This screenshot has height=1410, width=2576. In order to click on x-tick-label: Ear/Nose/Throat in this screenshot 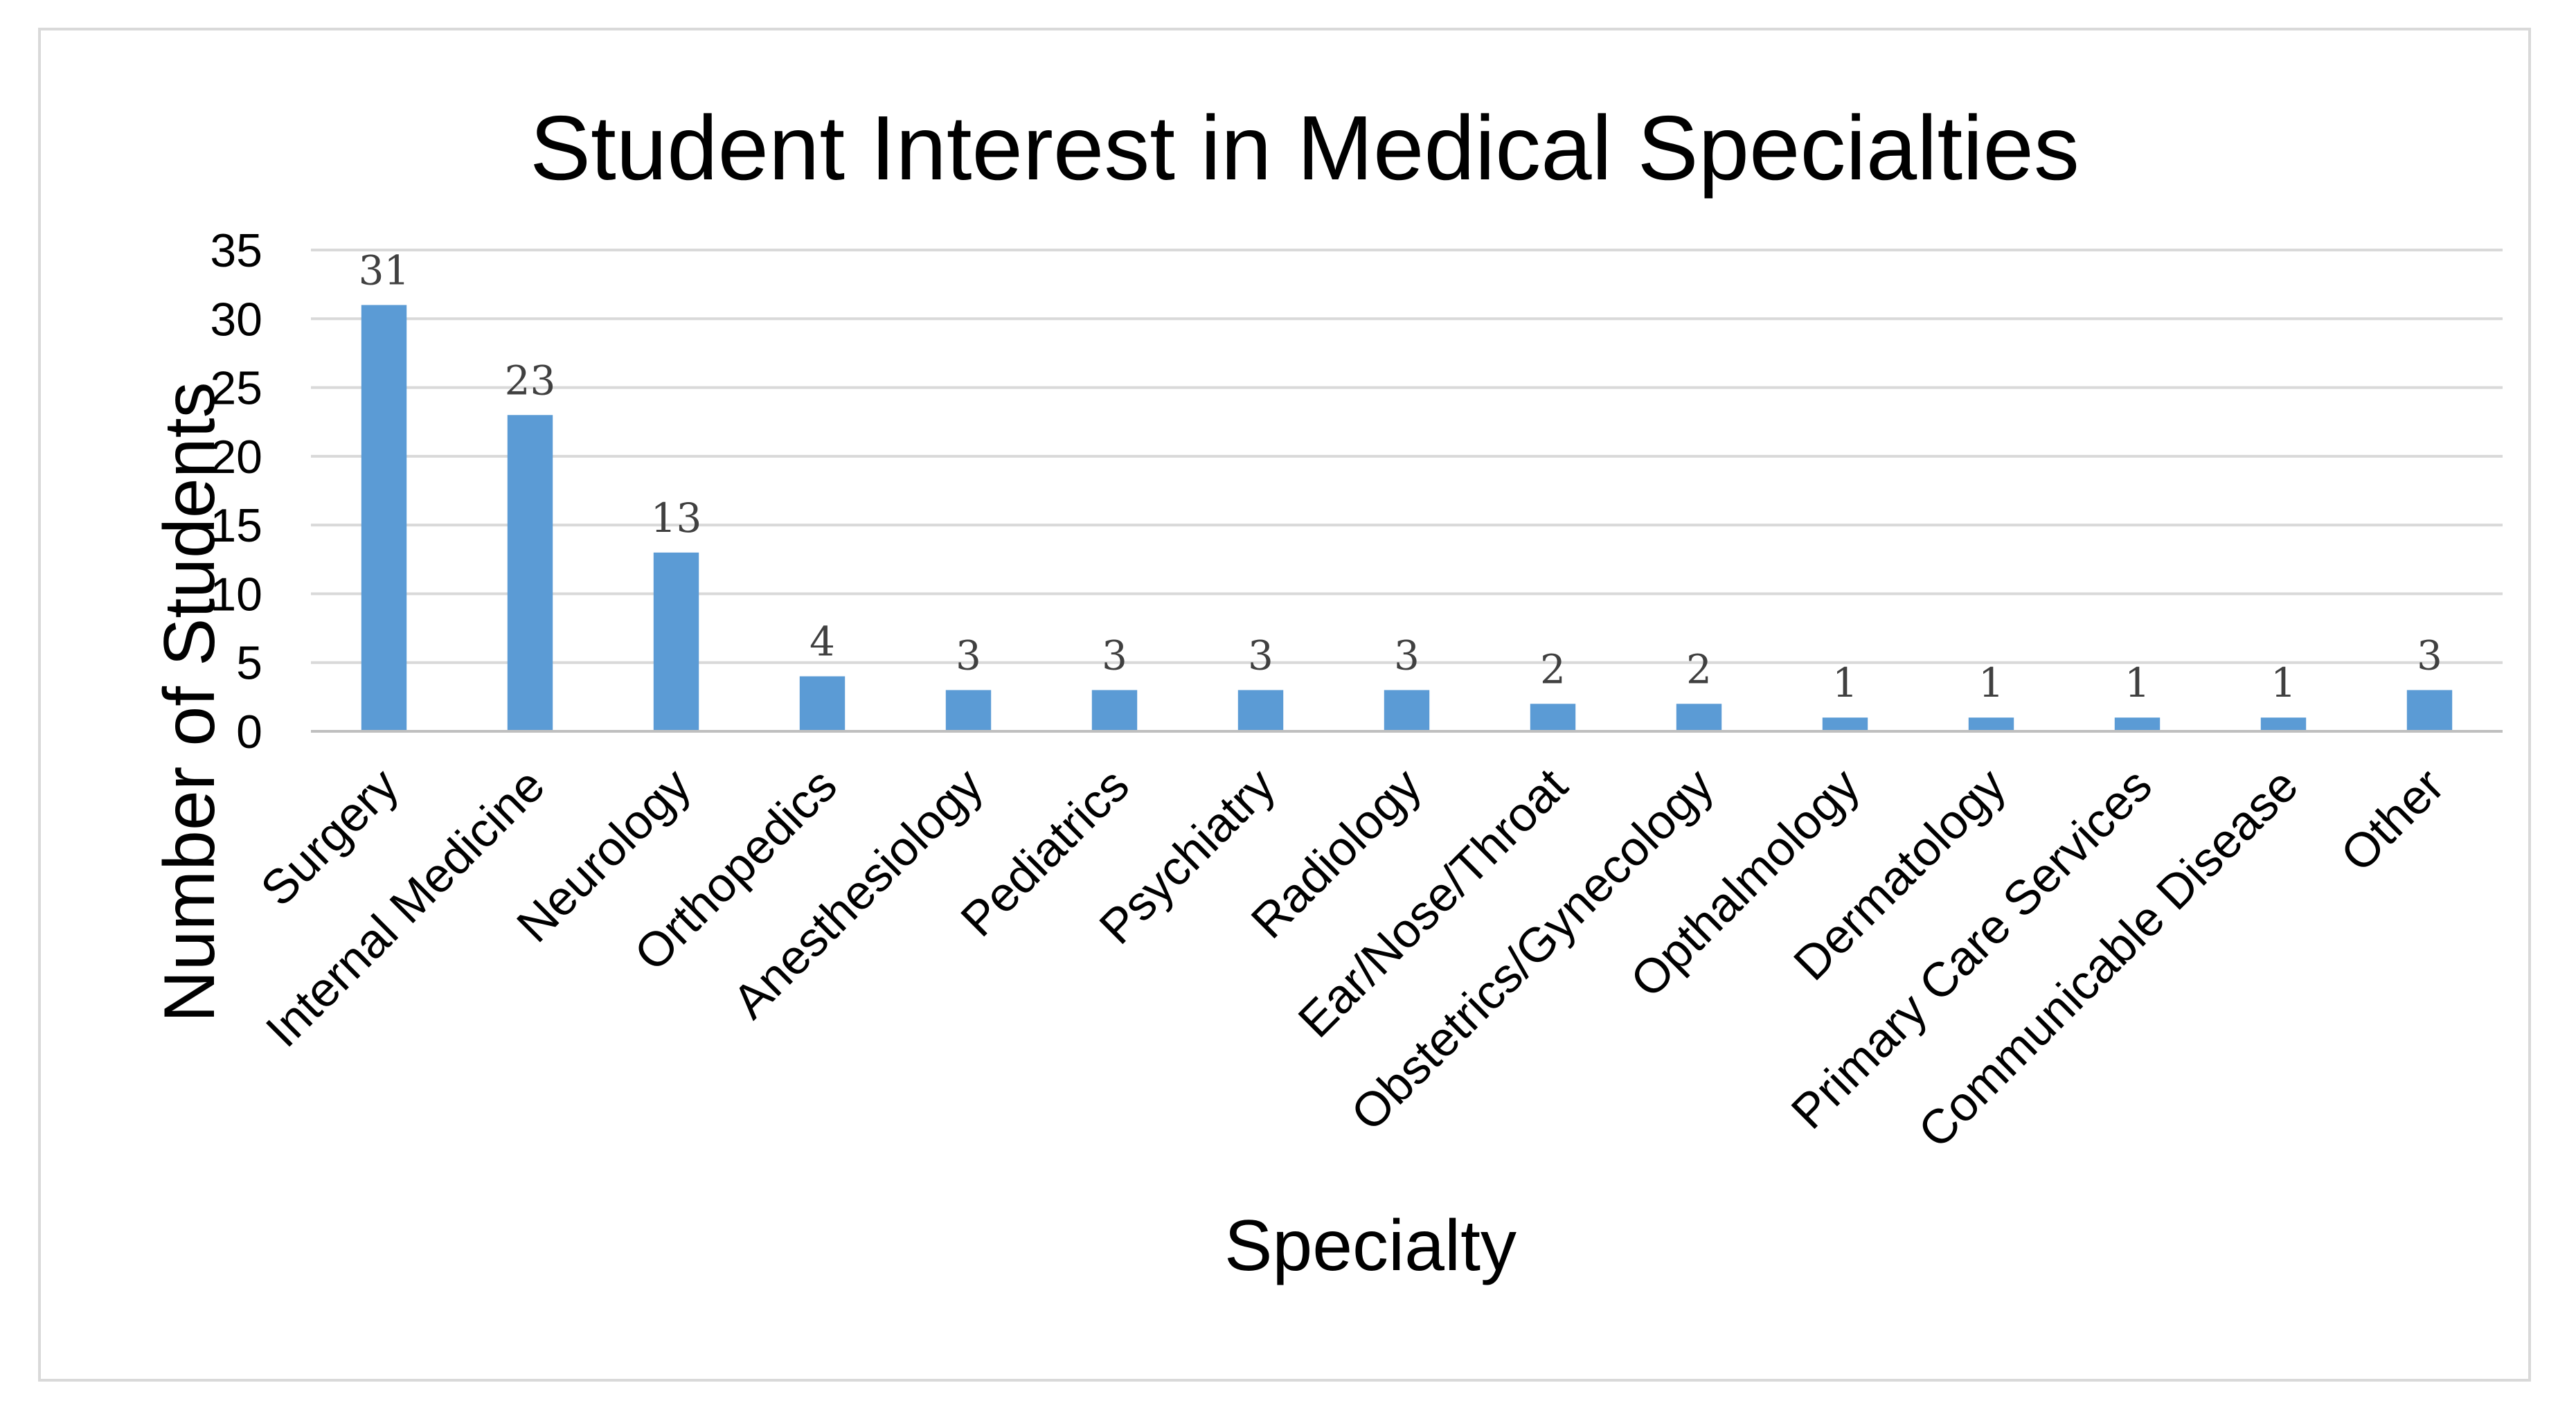, I will do `click(1432, 902)`.